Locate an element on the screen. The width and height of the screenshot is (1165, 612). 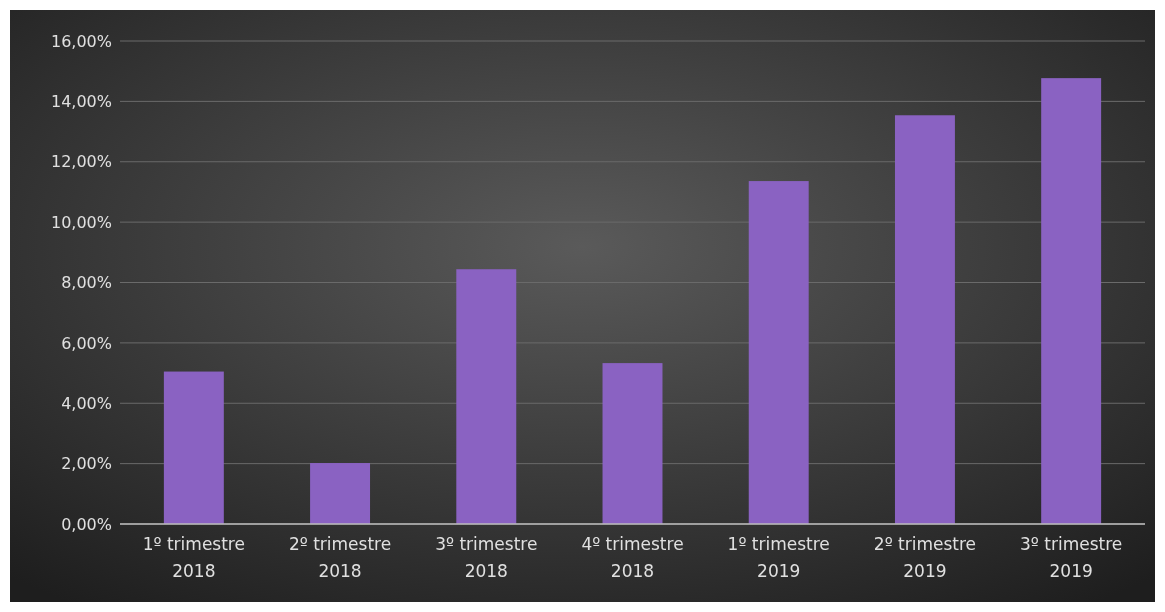
y-tick-label: 10,00% is located at coordinates (81, 222).